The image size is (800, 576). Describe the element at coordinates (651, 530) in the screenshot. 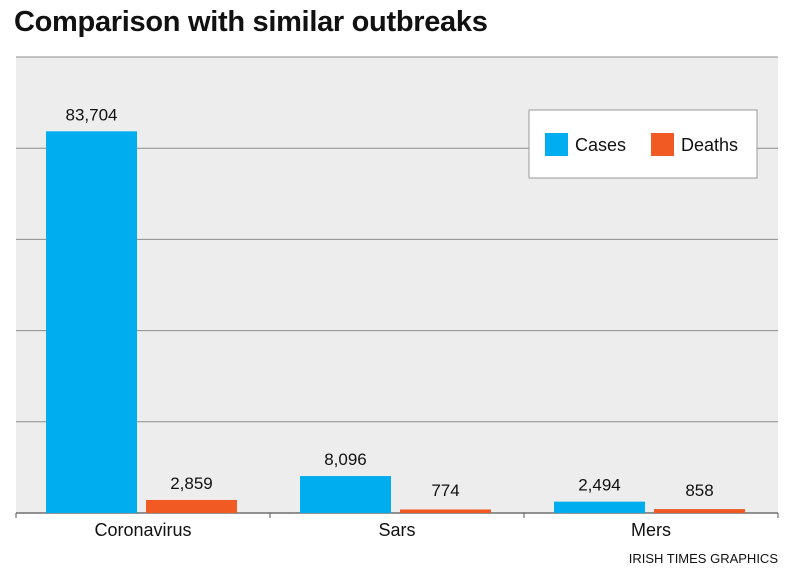

I see `x-tick-label: Mers` at that location.